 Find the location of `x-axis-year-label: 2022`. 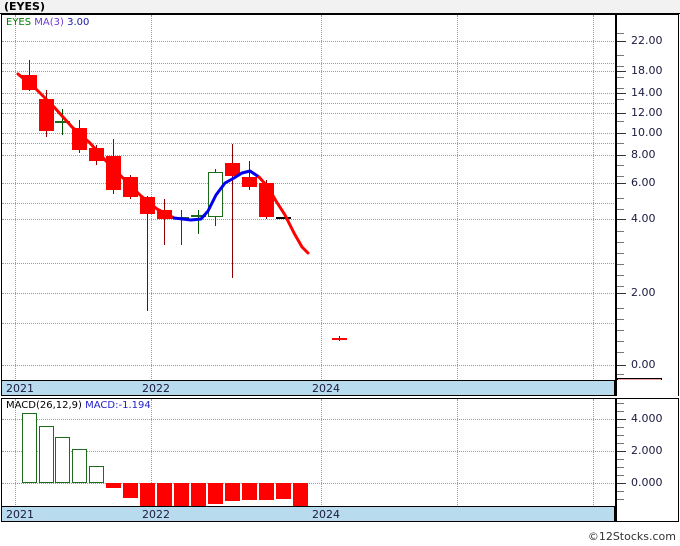

x-axis-year-label: 2022 is located at coordinates (156, 388).